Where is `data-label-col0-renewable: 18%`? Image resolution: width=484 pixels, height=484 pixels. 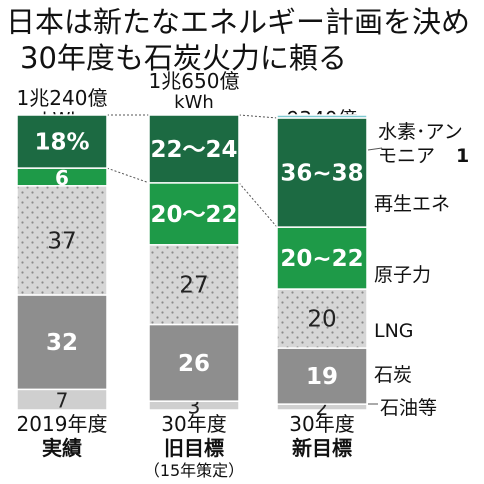 data-label-col0-renewable: 18% is located at coordinates (61, 143).